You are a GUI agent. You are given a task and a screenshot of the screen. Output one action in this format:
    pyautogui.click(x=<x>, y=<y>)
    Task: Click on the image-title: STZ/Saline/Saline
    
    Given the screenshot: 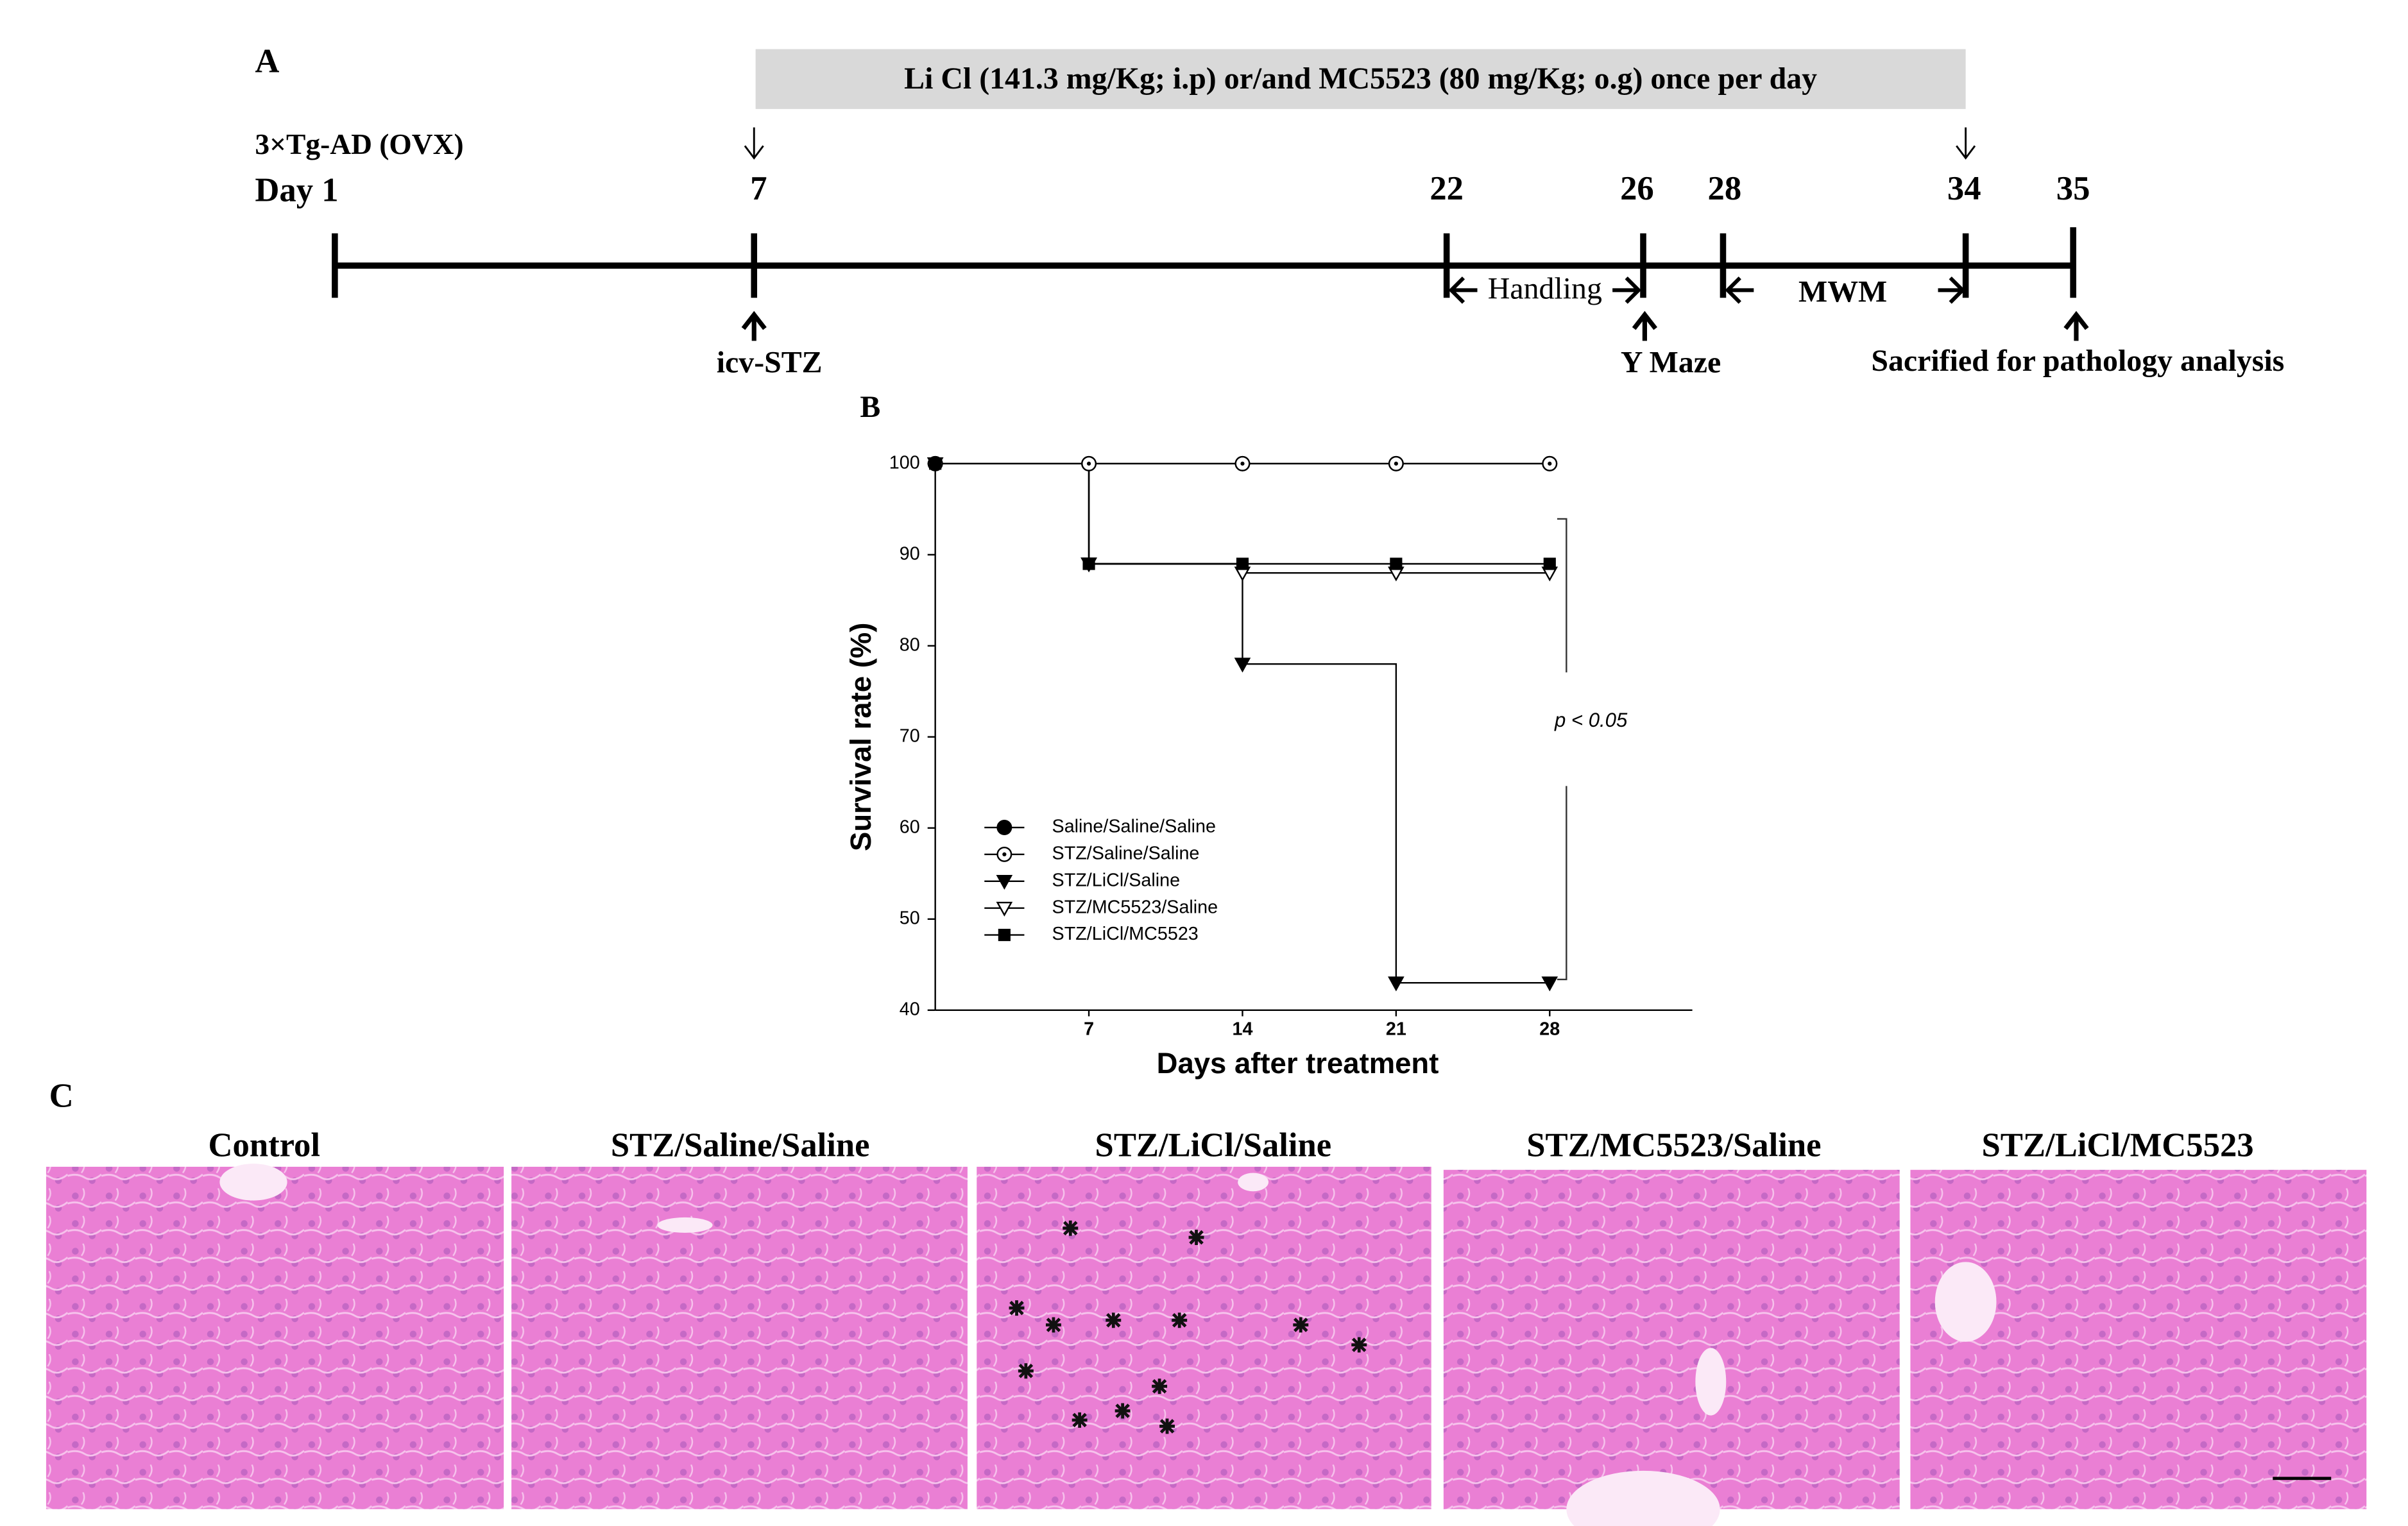 What is the action you would take?
    pyautogui.click(x=740, y=1145)
    